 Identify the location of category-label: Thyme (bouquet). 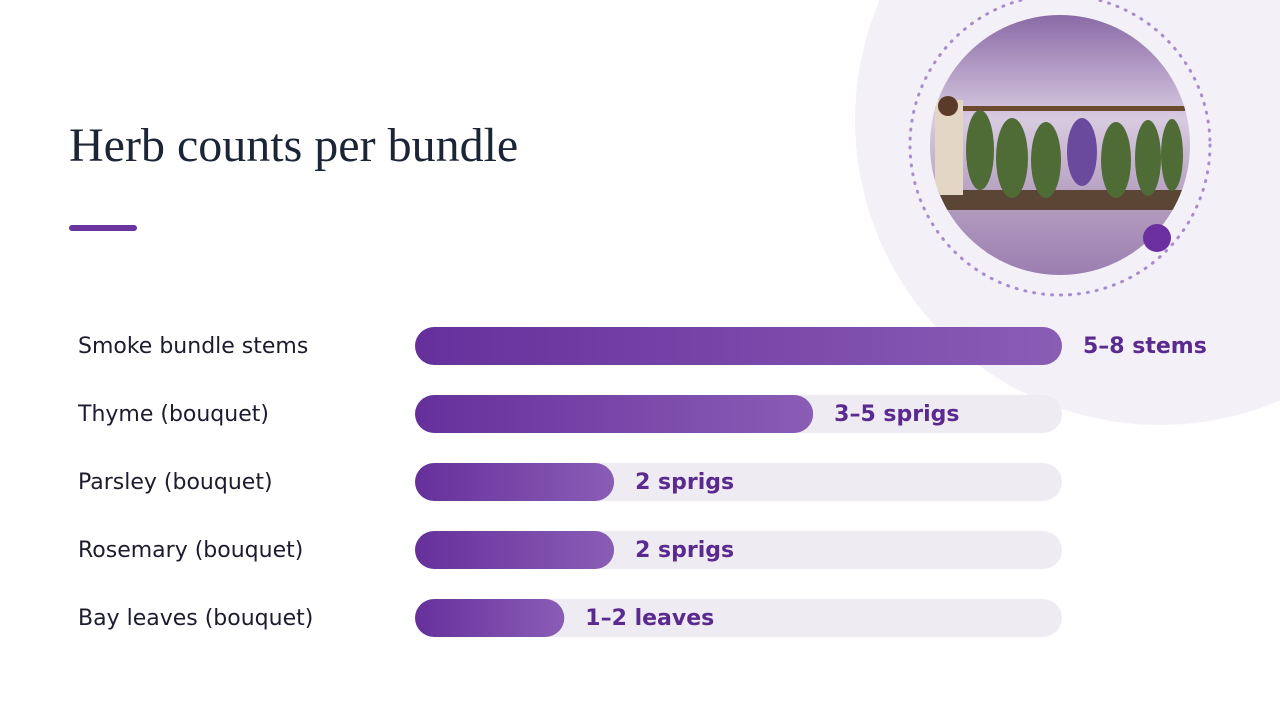
(173, 414).